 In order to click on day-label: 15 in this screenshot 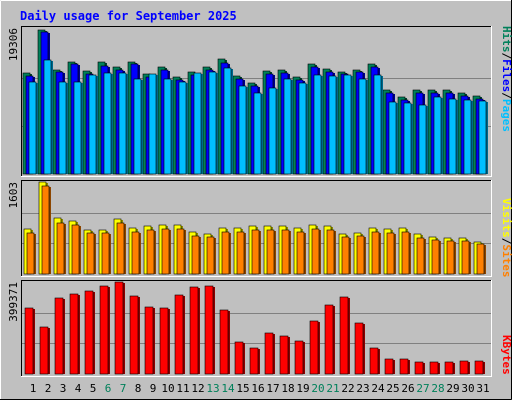, I will do `click(242, 388)`.